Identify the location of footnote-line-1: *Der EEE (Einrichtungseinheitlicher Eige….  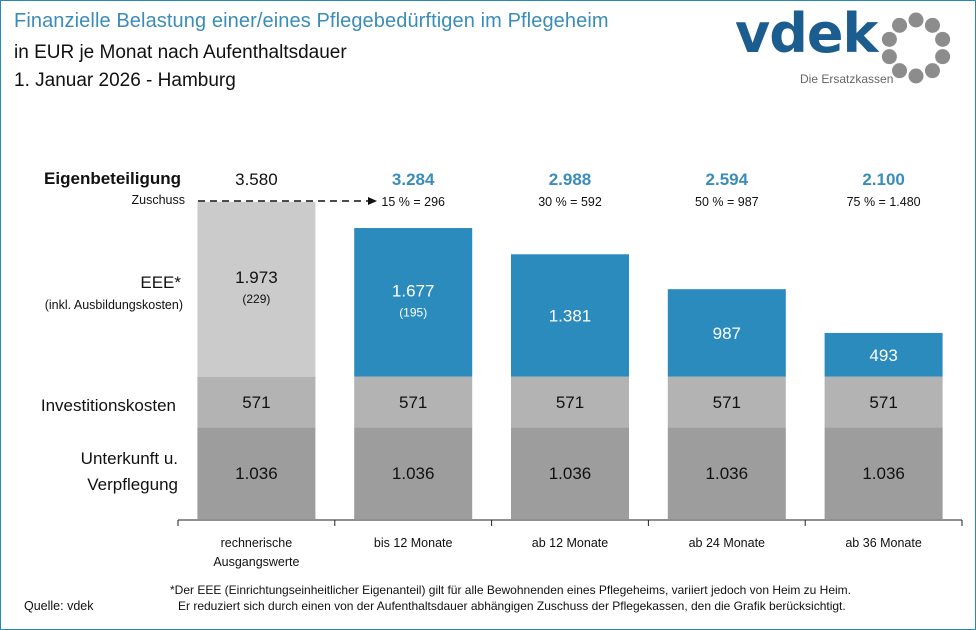
(511, 590).